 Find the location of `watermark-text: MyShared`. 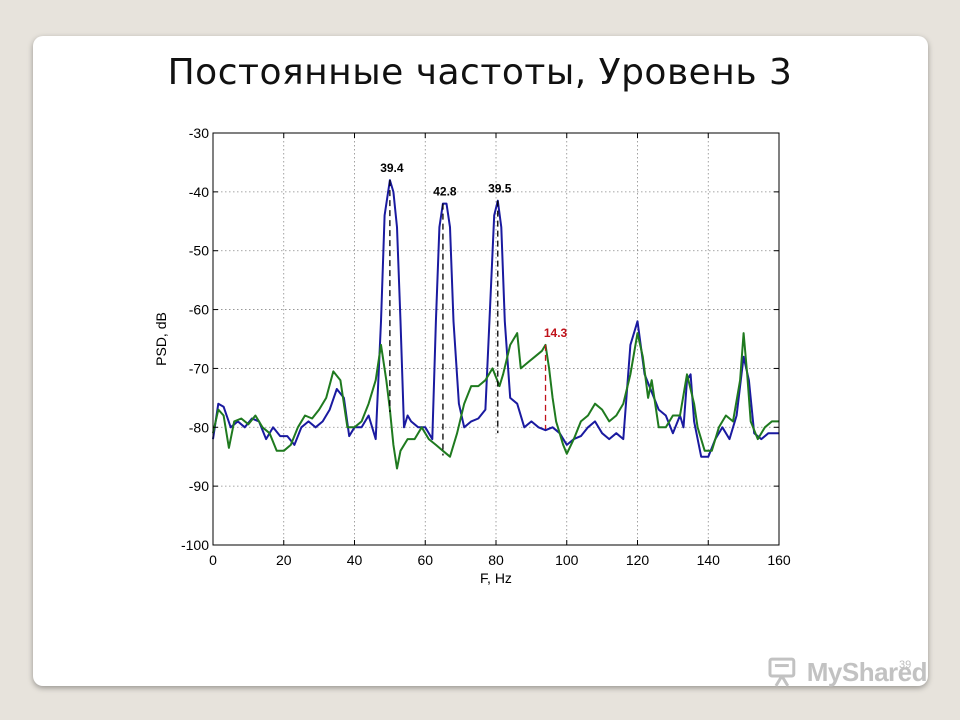

watermark-text: MyShared is located at coordinates (867, 671).